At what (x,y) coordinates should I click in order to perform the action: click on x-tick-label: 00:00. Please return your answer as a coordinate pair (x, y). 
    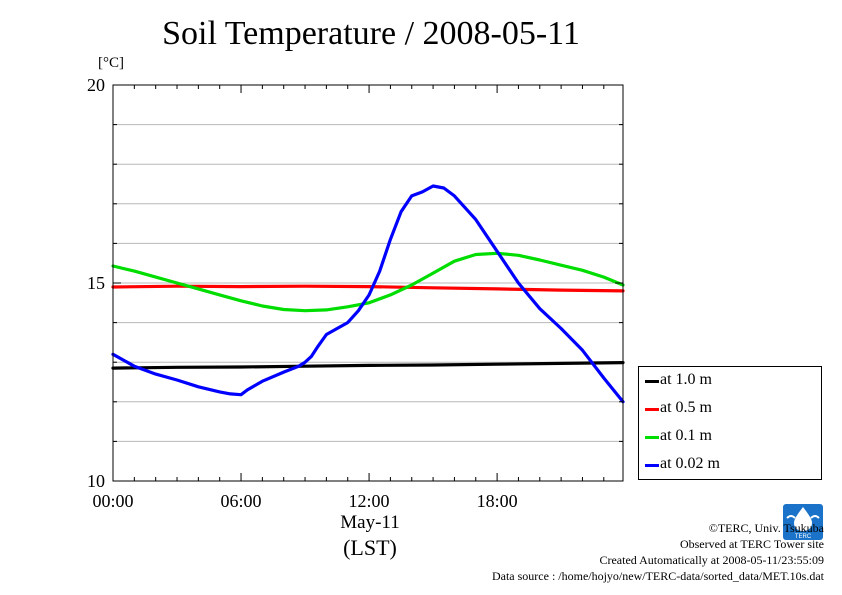
    Looking at the image, I should click on (112, 501).